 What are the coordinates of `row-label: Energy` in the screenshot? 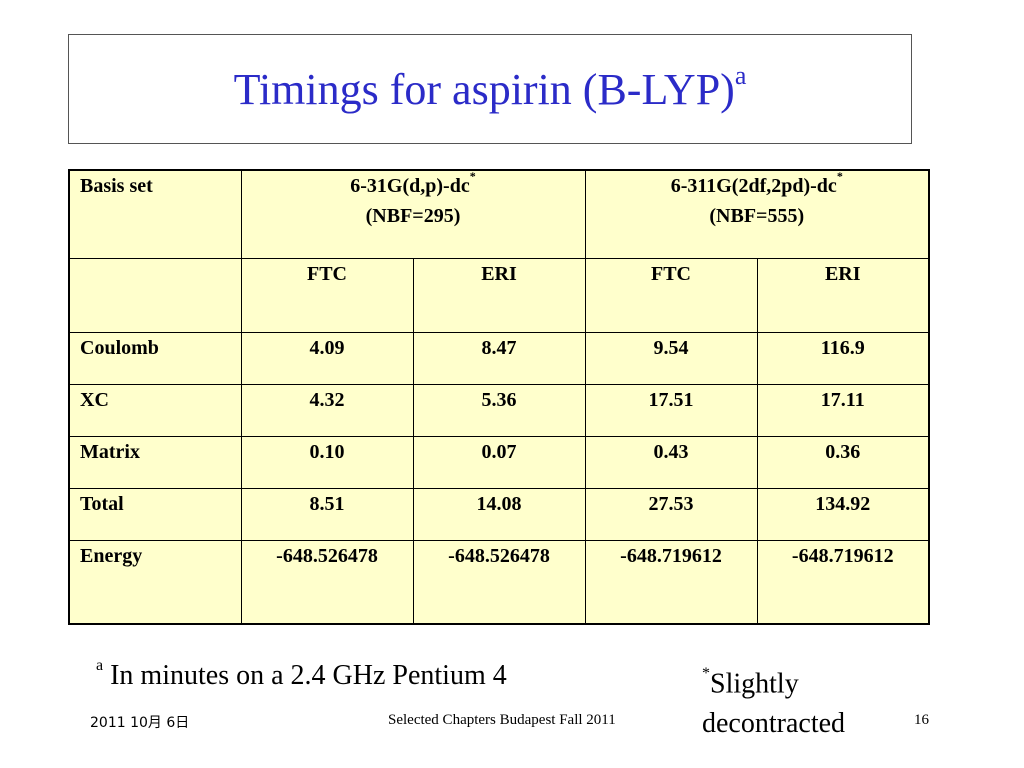 It's located at (155, 582).